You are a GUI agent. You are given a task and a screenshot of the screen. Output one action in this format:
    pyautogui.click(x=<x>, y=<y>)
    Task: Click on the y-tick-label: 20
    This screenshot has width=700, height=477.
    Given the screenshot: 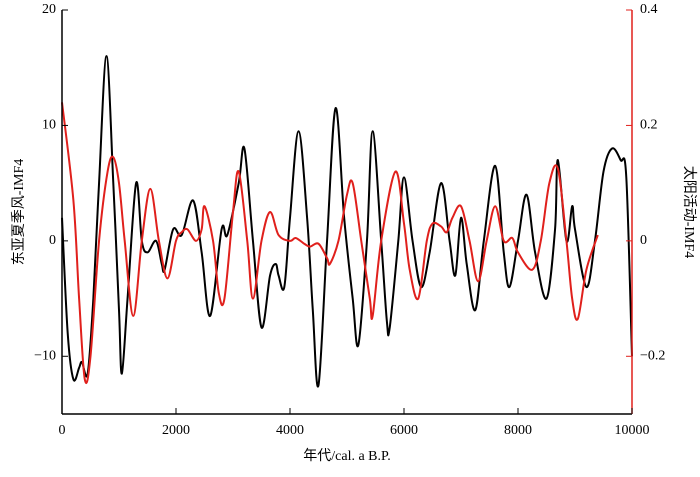 What is the action you would take?
    pyautogui.click(x=49, y=9)
    